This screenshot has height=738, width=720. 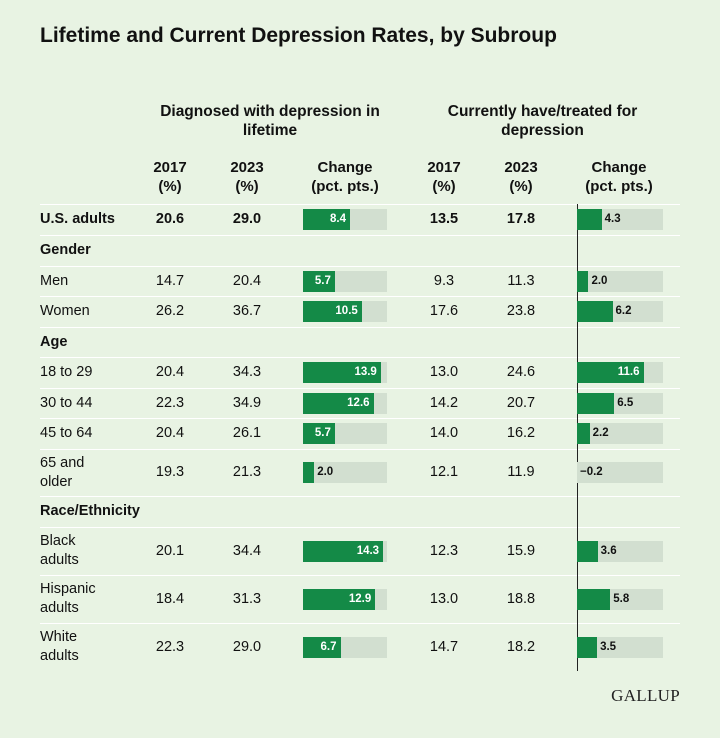 I want to click on value-cell-c2017: 12.3, so click(x=444, y=550).